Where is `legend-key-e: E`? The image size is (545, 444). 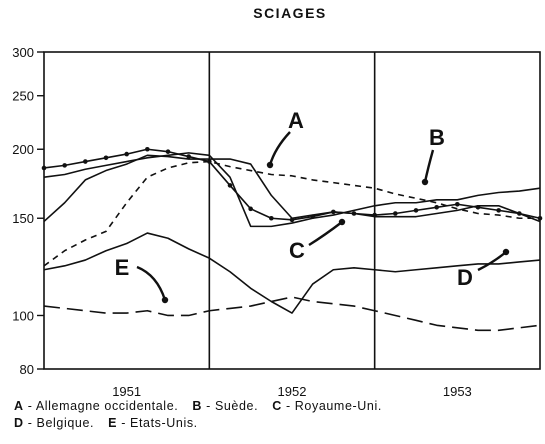 legend-key-e: E is located at coordinates (113, 423).